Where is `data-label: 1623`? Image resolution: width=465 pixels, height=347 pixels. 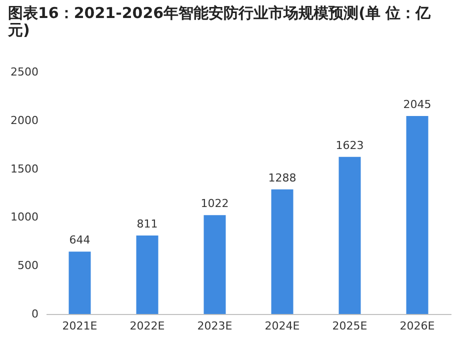
data-label: 1623 is located at coordinates (350, 145).